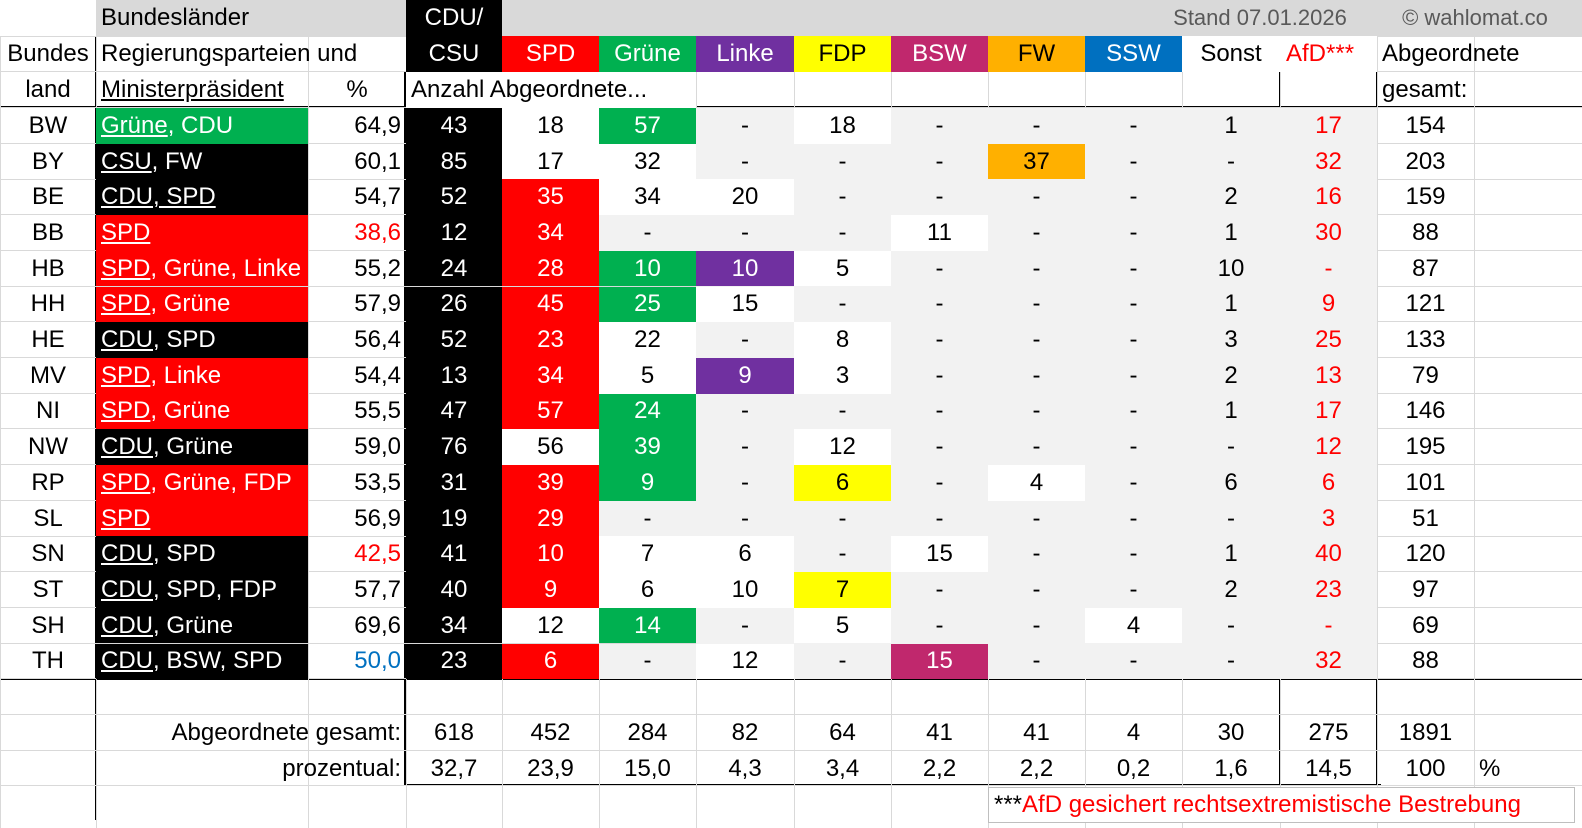 The image size is (1582, 828). Describe the element at coordinates (1133, 625) in the screenshot. I see `seats-ssw: 4` at that location.